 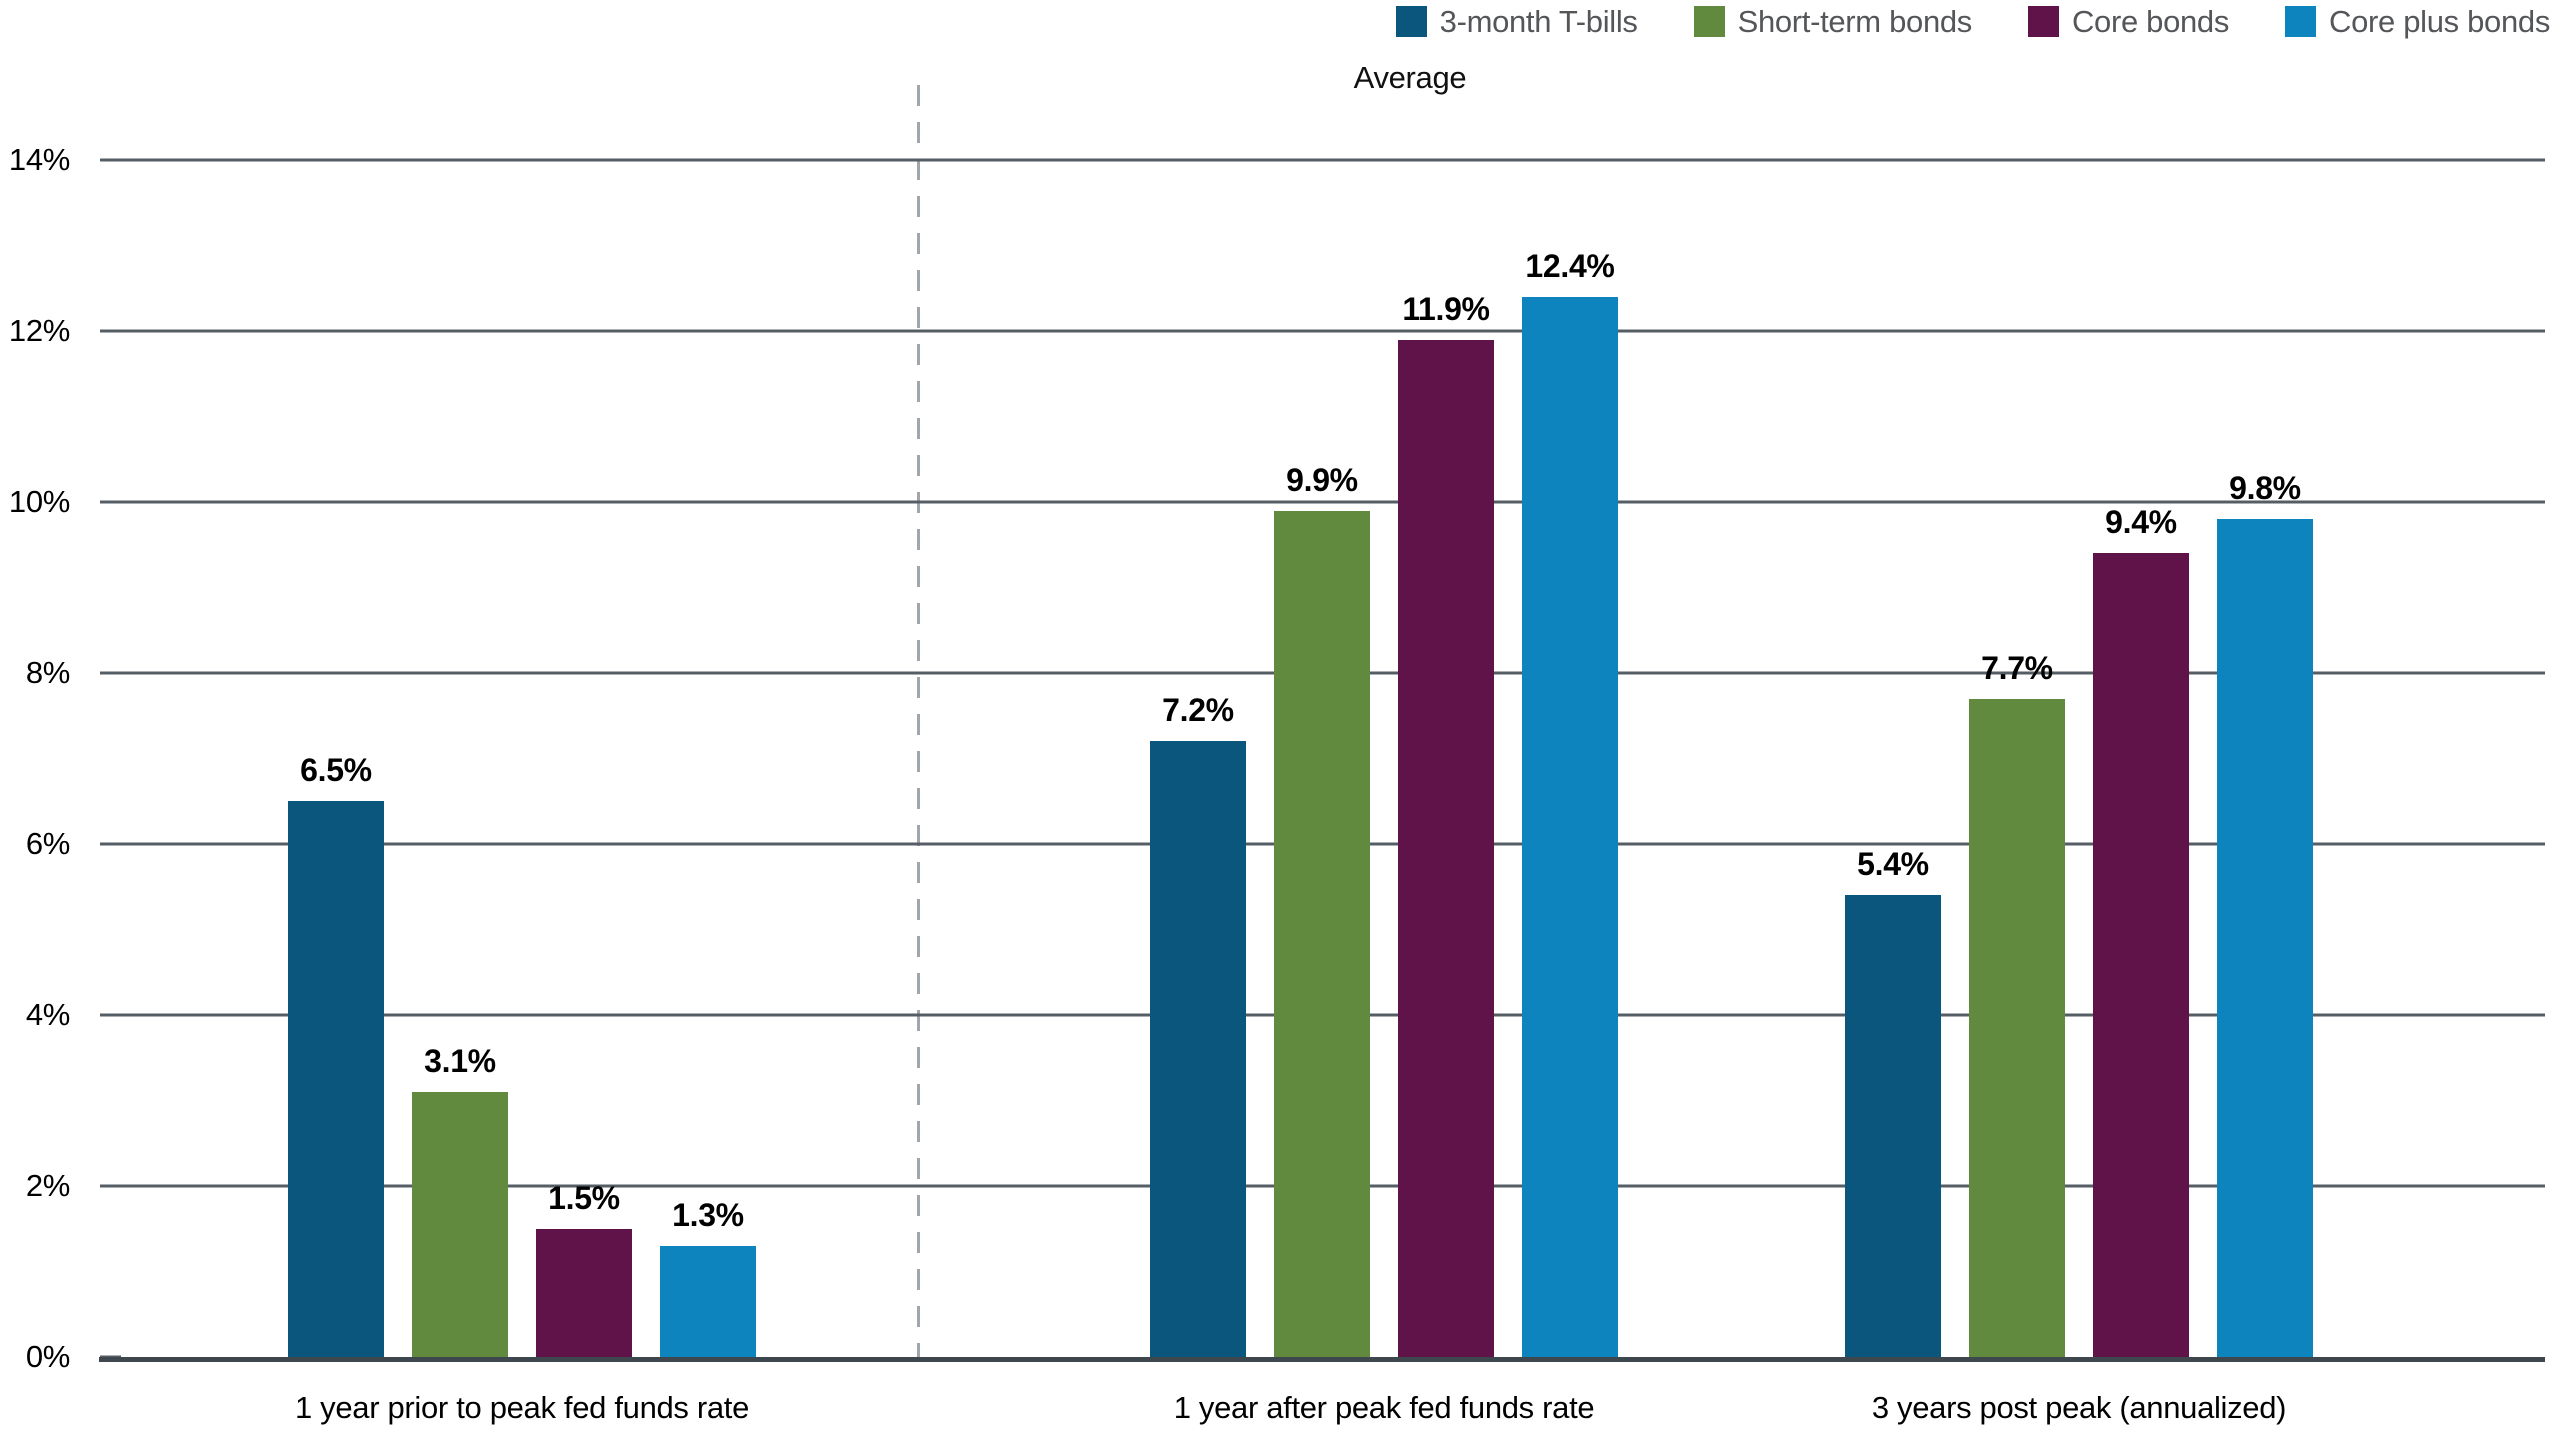 What do you see at coordinates (2265, 488) in the screenshot?
I see `bar-value-label: 9.8%` at bounding box center [2265, 488].